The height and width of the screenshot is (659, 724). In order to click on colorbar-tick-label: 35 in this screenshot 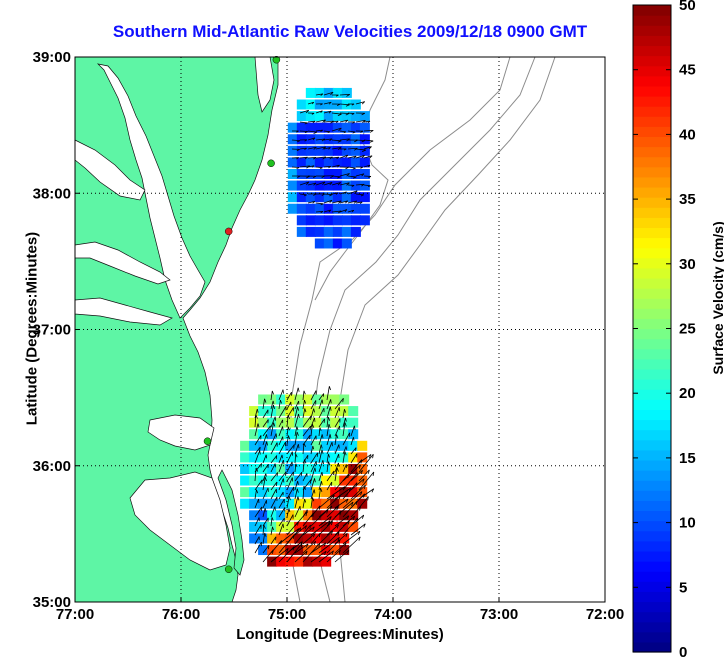, I will do `click(687, 199)`.